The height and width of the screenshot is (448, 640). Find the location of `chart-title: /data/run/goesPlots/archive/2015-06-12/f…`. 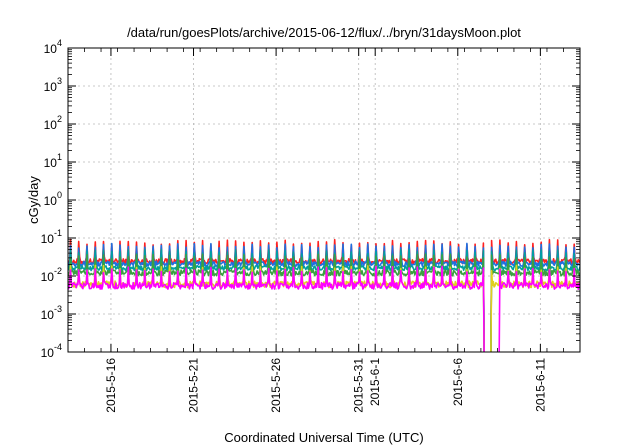

chart-title: /data/run/goesPlots/archive/2015-06-12/f… is located at coordinates (324, 32).